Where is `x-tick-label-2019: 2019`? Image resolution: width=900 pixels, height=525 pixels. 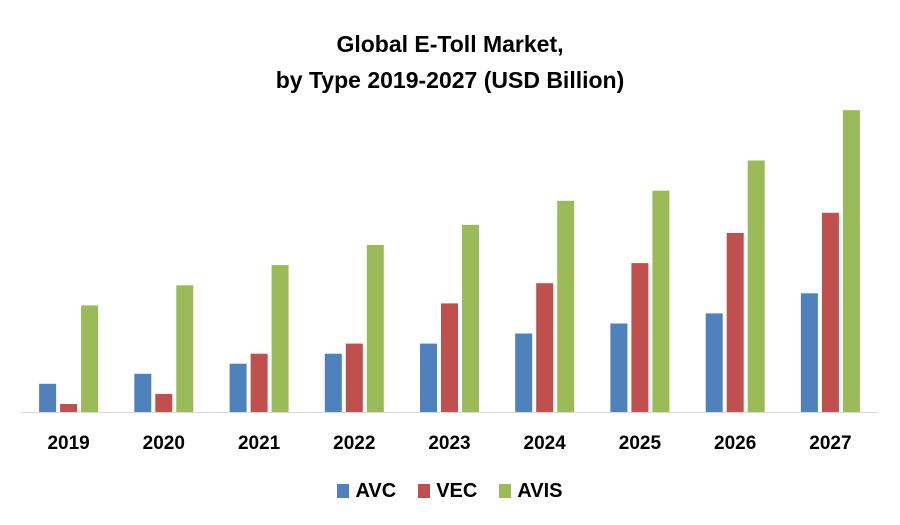 x-tick-label-2019: 2019 is located at coordinates (68, 443).